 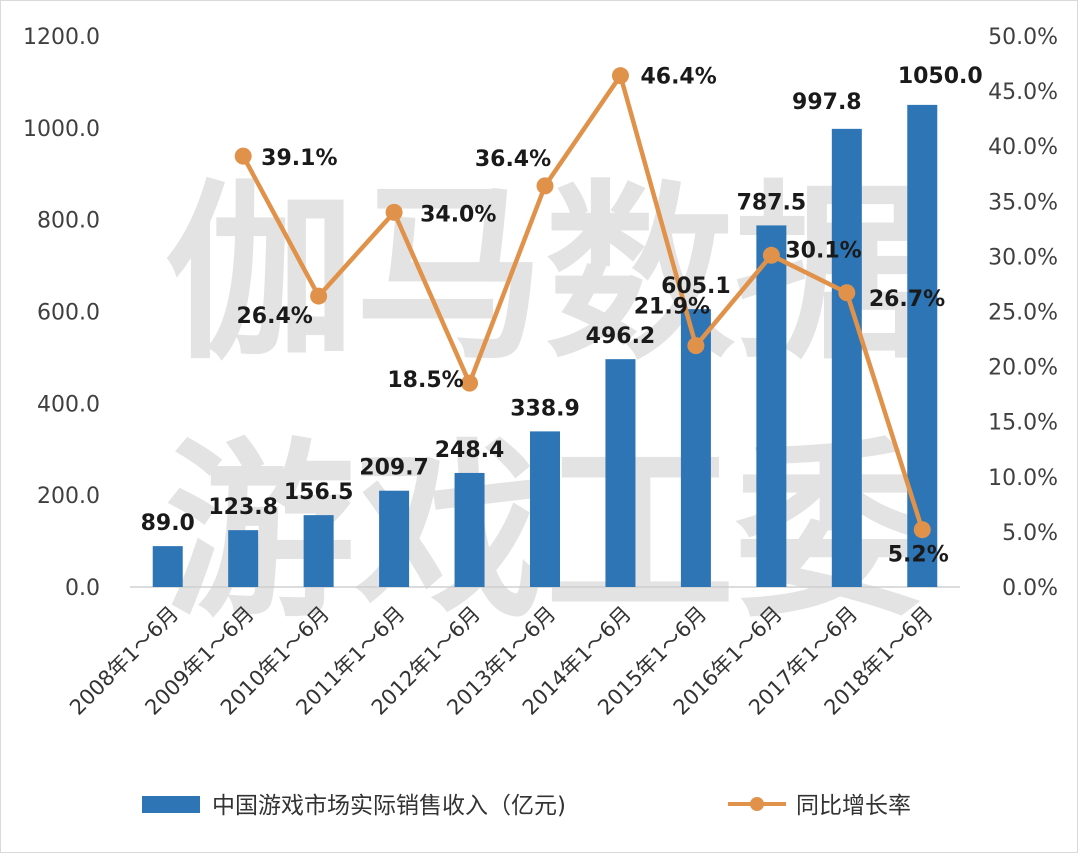 What do you see at coordinates (757, 804) in the screenshot?
I see `legend-line-marker` at bounding box center [757, 804].